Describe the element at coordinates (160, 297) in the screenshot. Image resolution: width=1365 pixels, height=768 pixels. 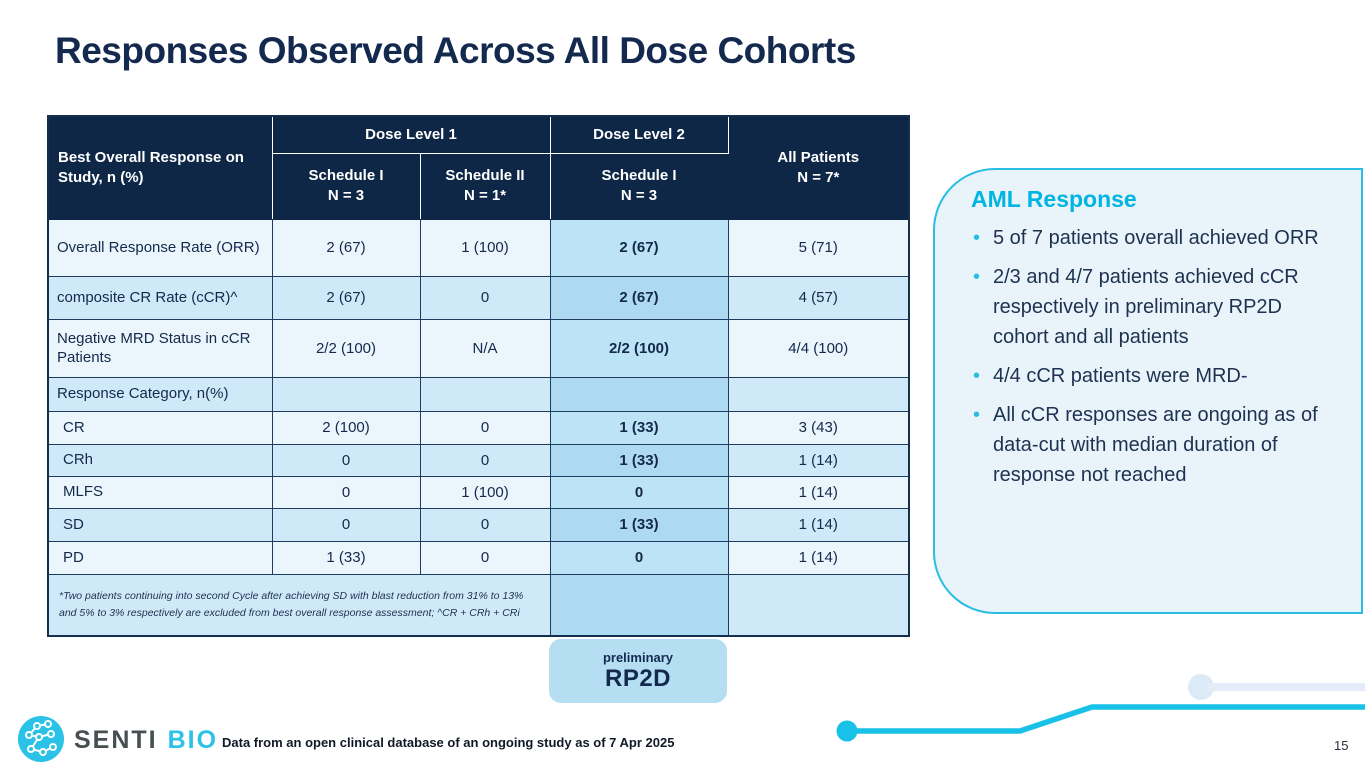
I see `row-label: composite CR Rate (cCR)^` at that location.